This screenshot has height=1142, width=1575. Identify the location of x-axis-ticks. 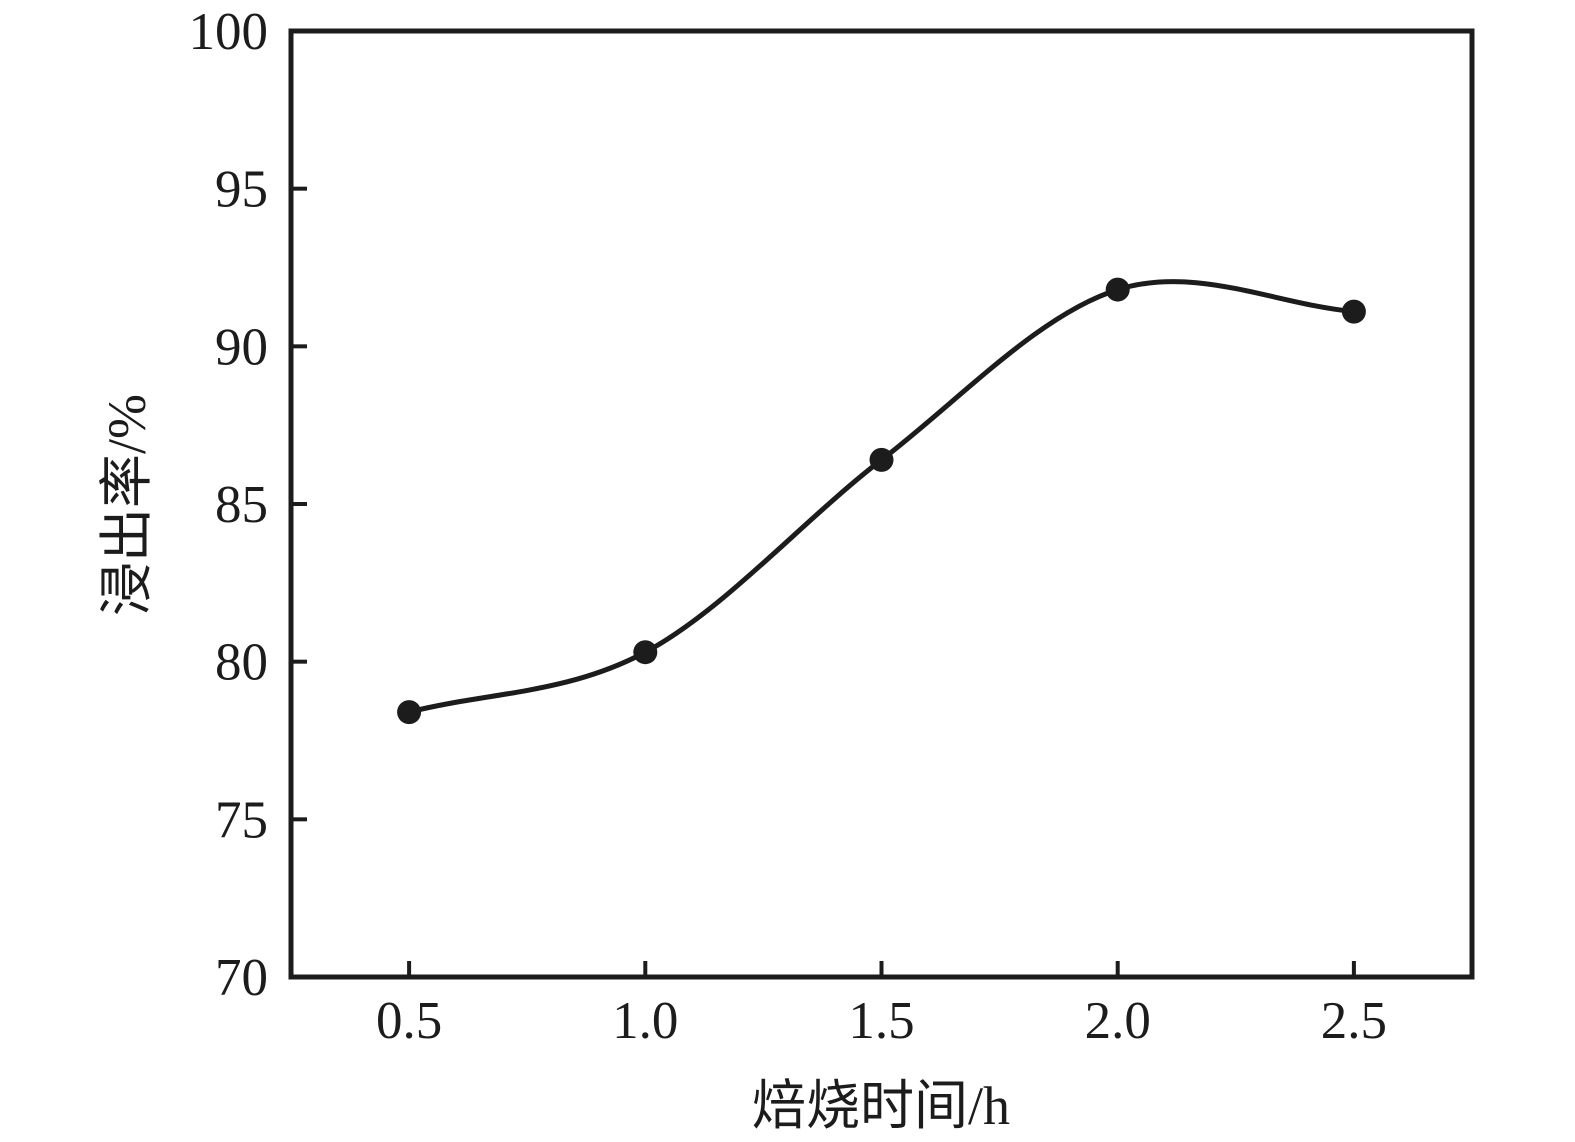
(881, 969).